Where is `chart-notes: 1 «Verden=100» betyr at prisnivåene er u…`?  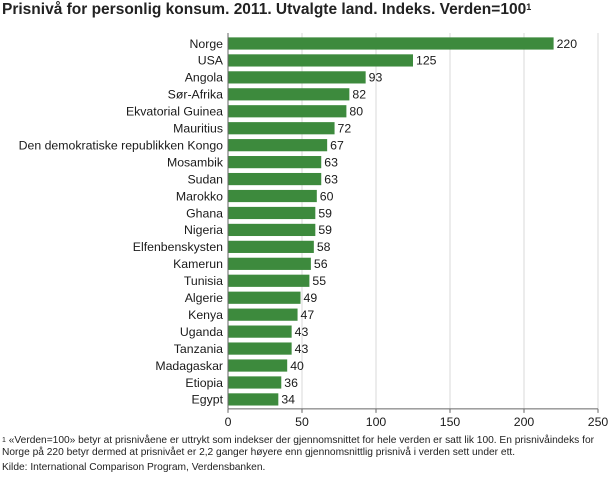 chart-notes: 1 «Verden=100» betyr at prisnivåene er u… is located at coordinates (302, 455).